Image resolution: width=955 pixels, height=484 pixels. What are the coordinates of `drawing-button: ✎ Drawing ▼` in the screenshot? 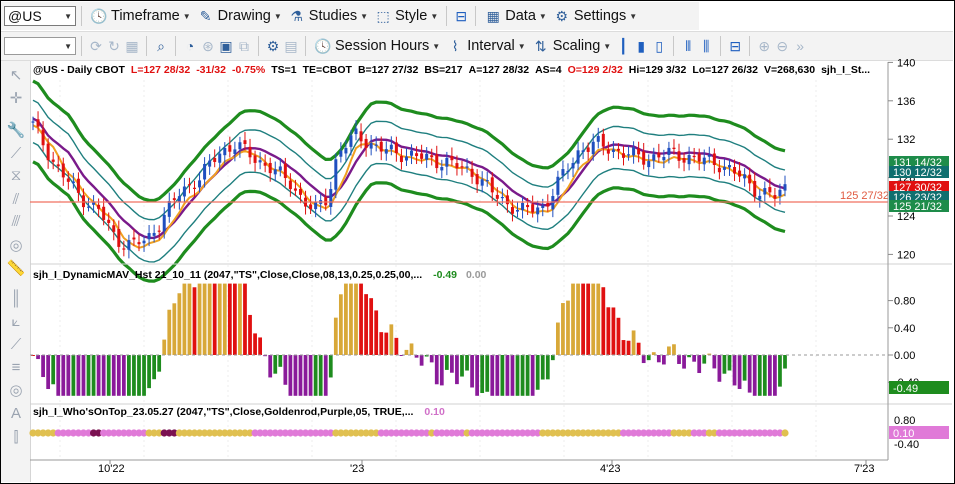 It's located at (239, 16).